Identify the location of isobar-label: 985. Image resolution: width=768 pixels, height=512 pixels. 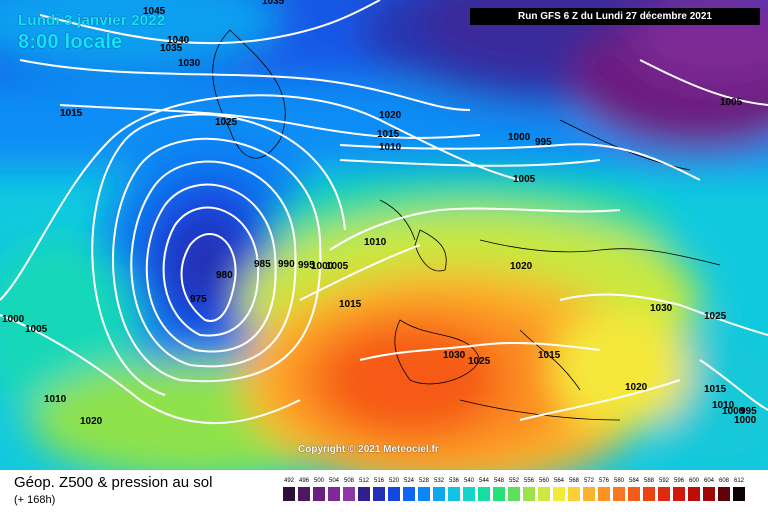
(262, 264).